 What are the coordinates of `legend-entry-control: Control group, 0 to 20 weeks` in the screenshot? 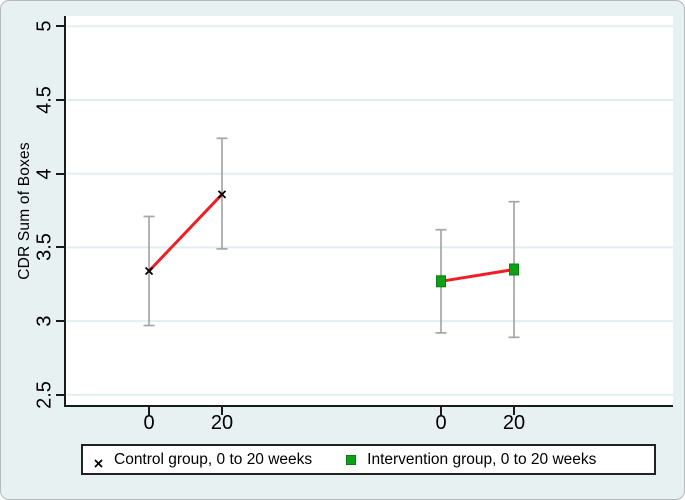 It's located at (203, 460).